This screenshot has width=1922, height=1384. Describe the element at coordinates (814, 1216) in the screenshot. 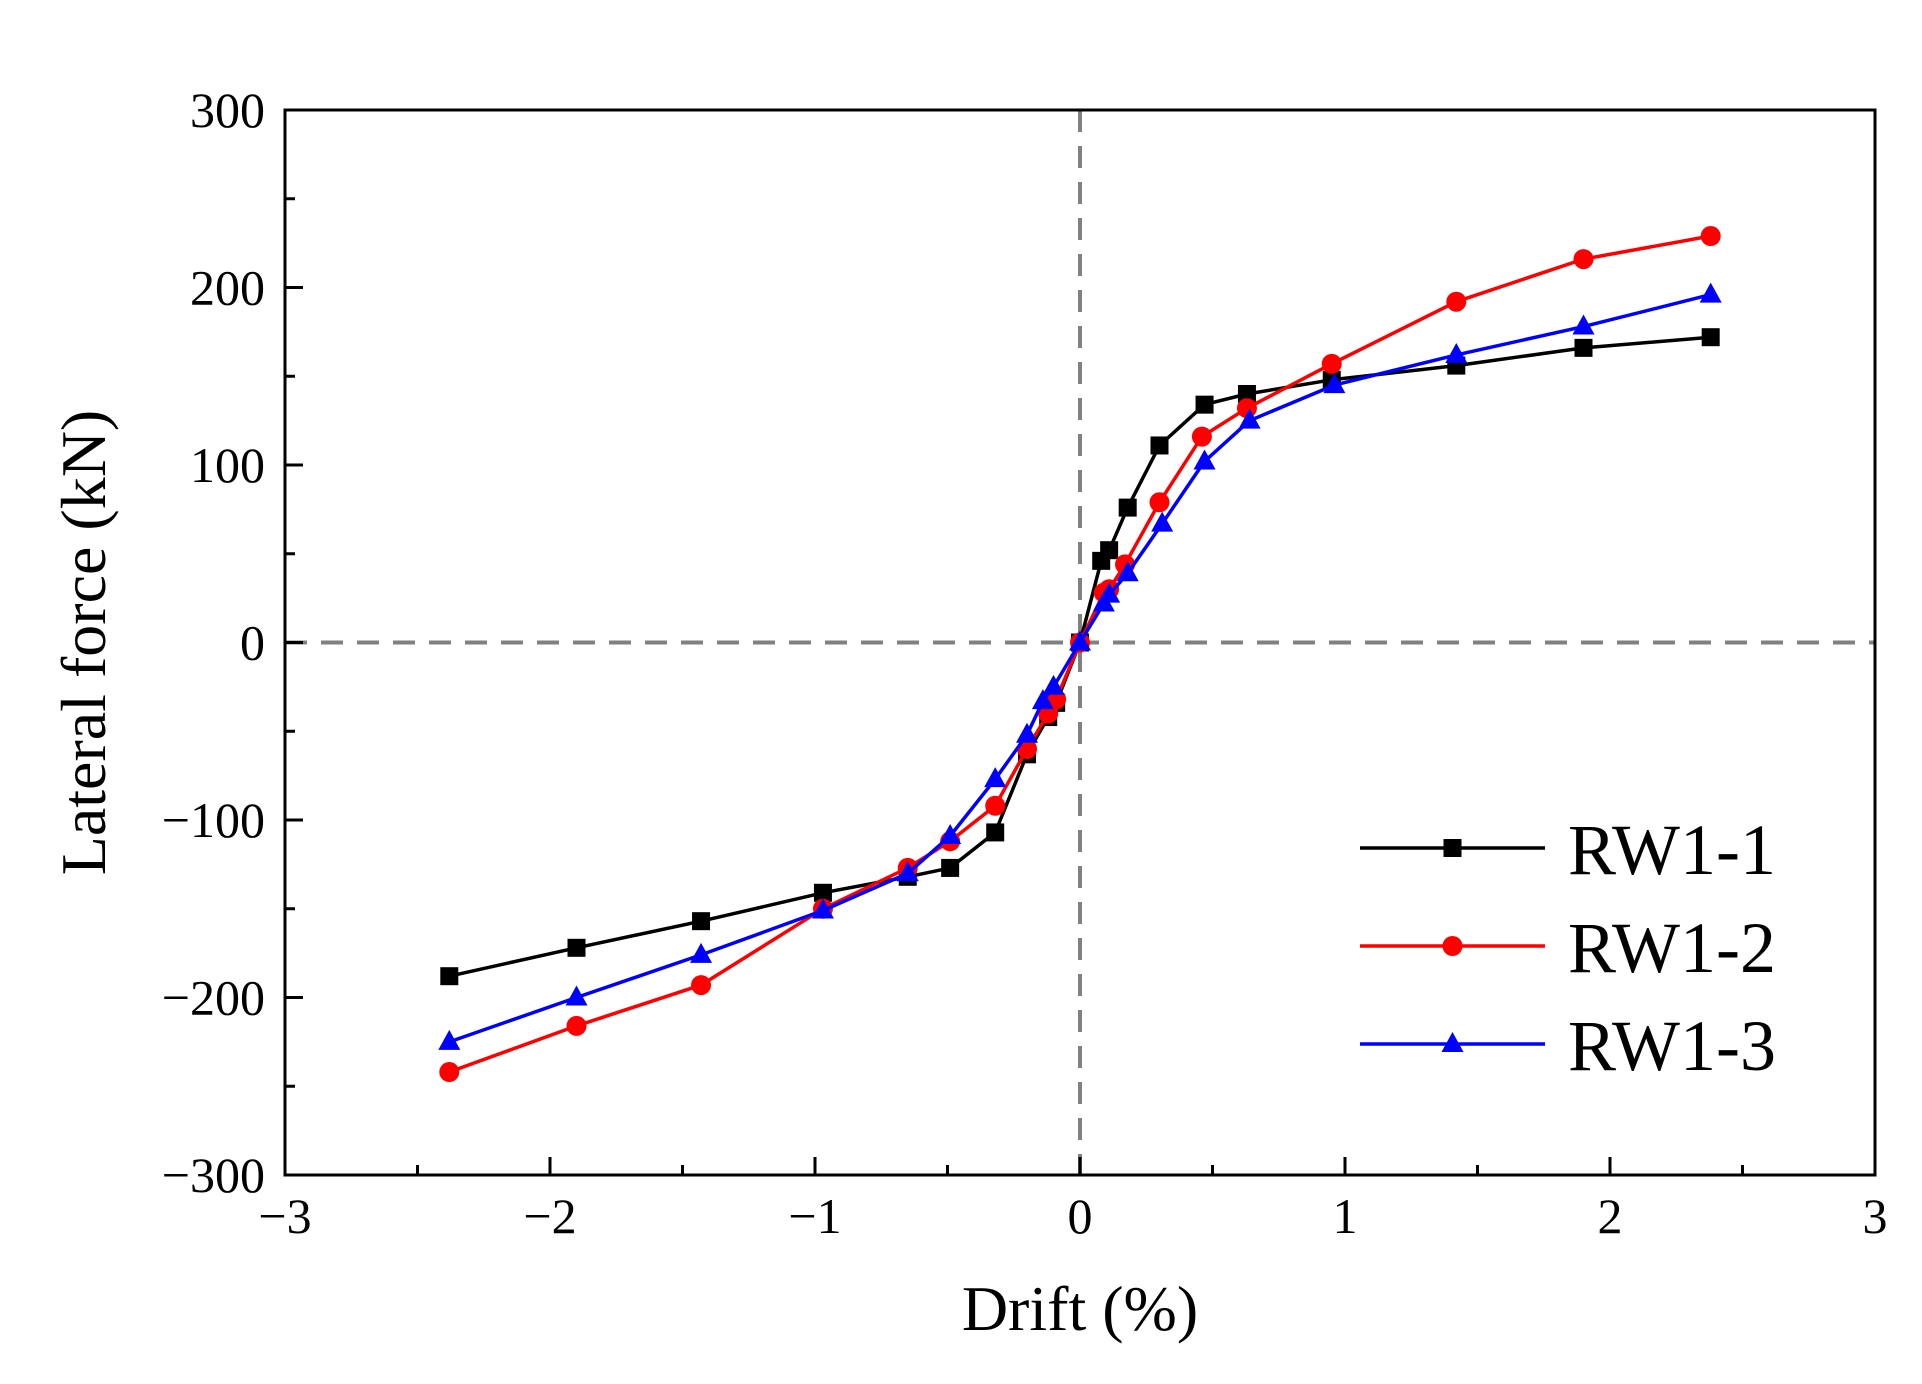

I see `x-tick-label: −1` at that location.